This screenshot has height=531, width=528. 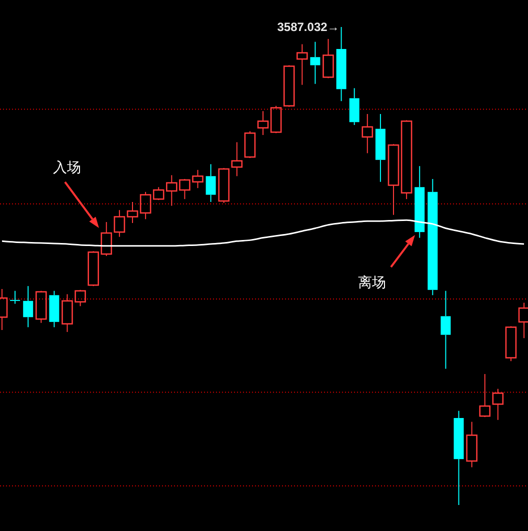 What do you see at coordinates (67, 168) in the screenshot?
I see `annotation: 入场` at bounding box center [67, 168].